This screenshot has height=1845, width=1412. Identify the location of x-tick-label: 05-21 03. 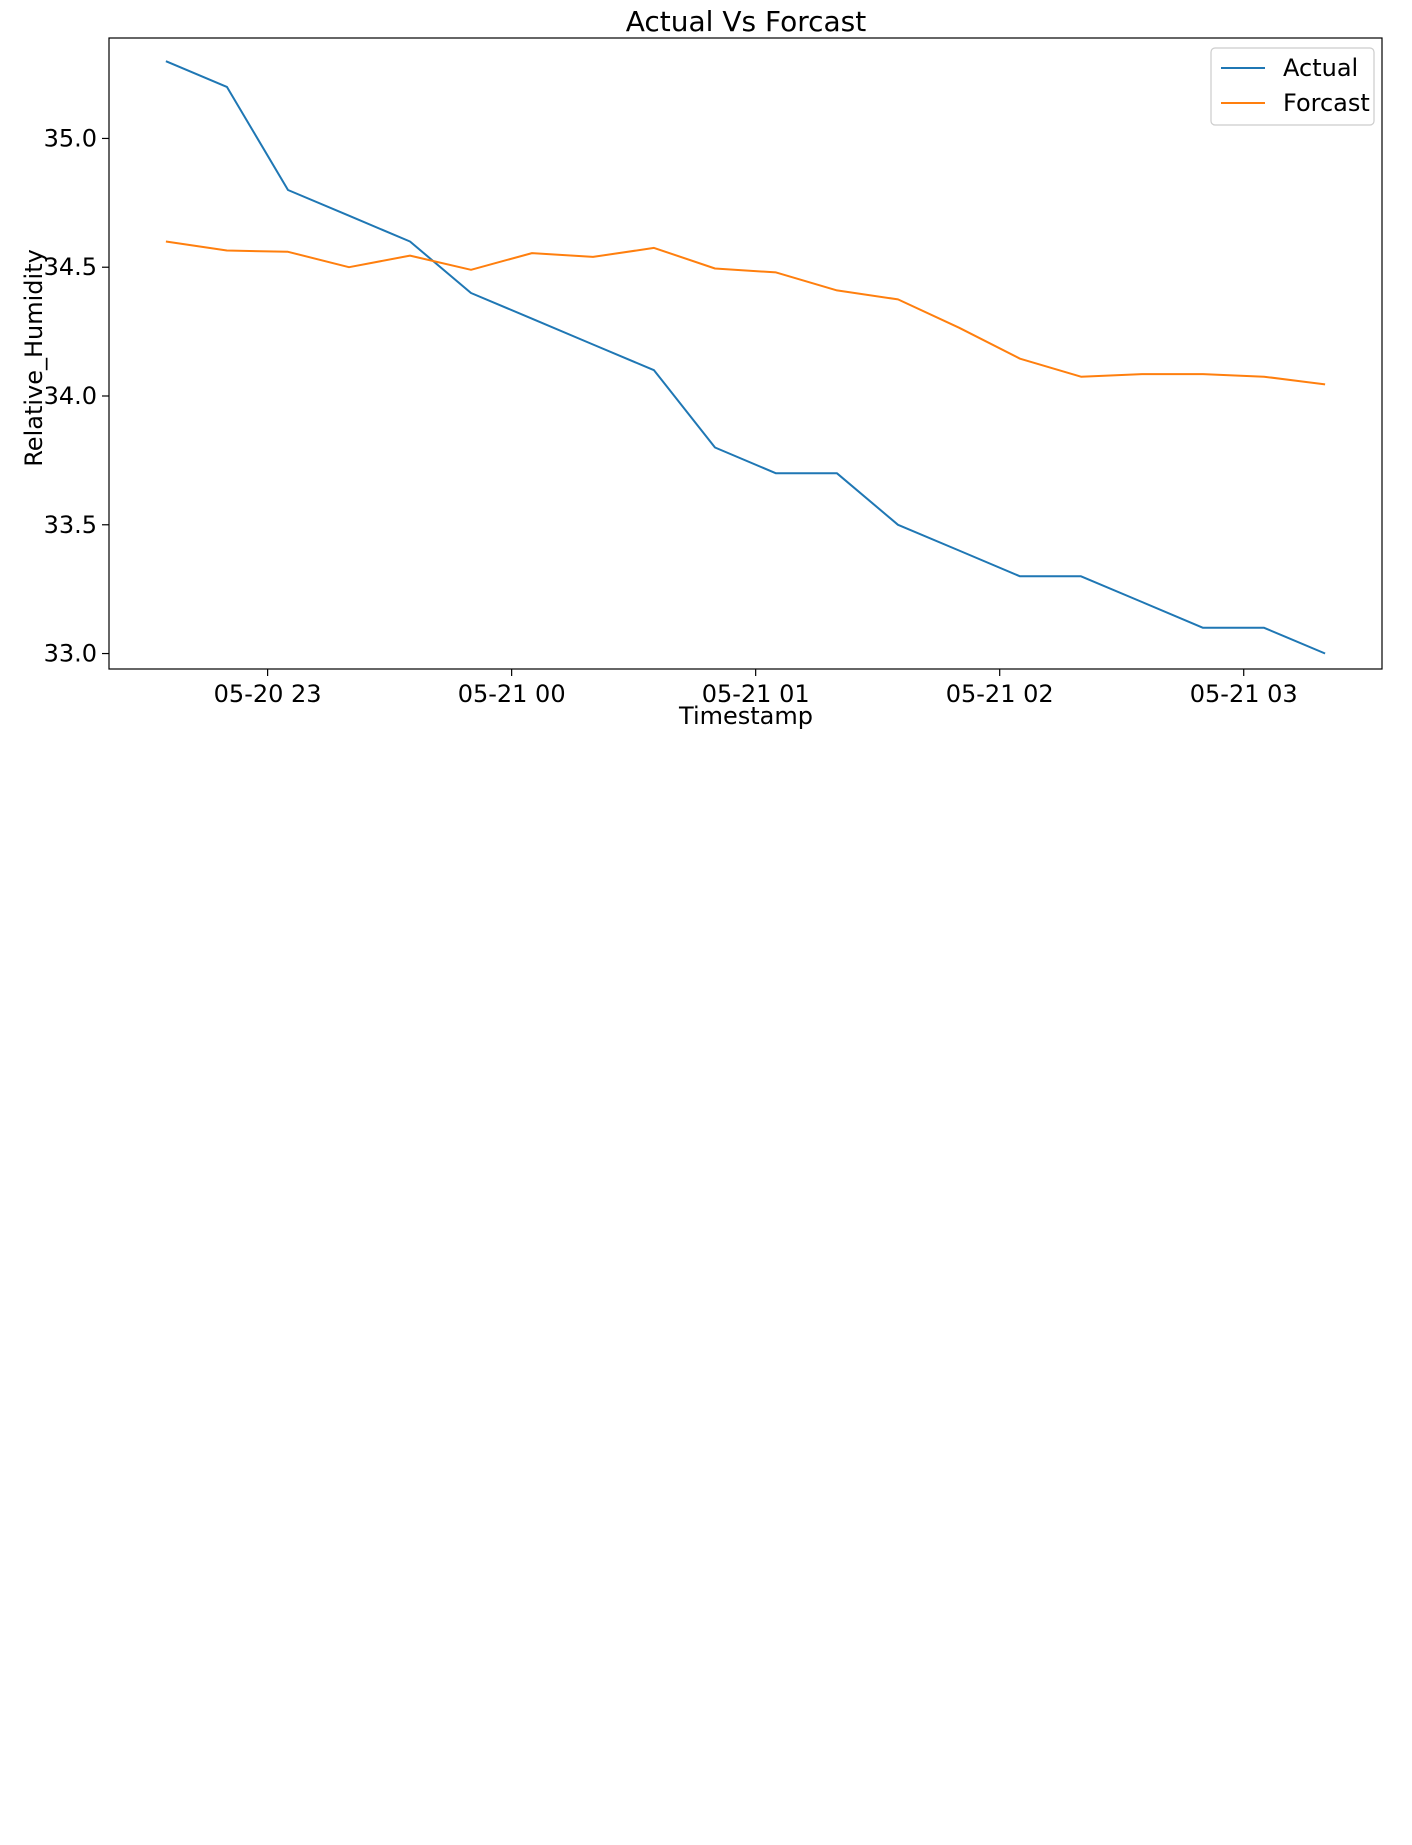
(1244, 694).